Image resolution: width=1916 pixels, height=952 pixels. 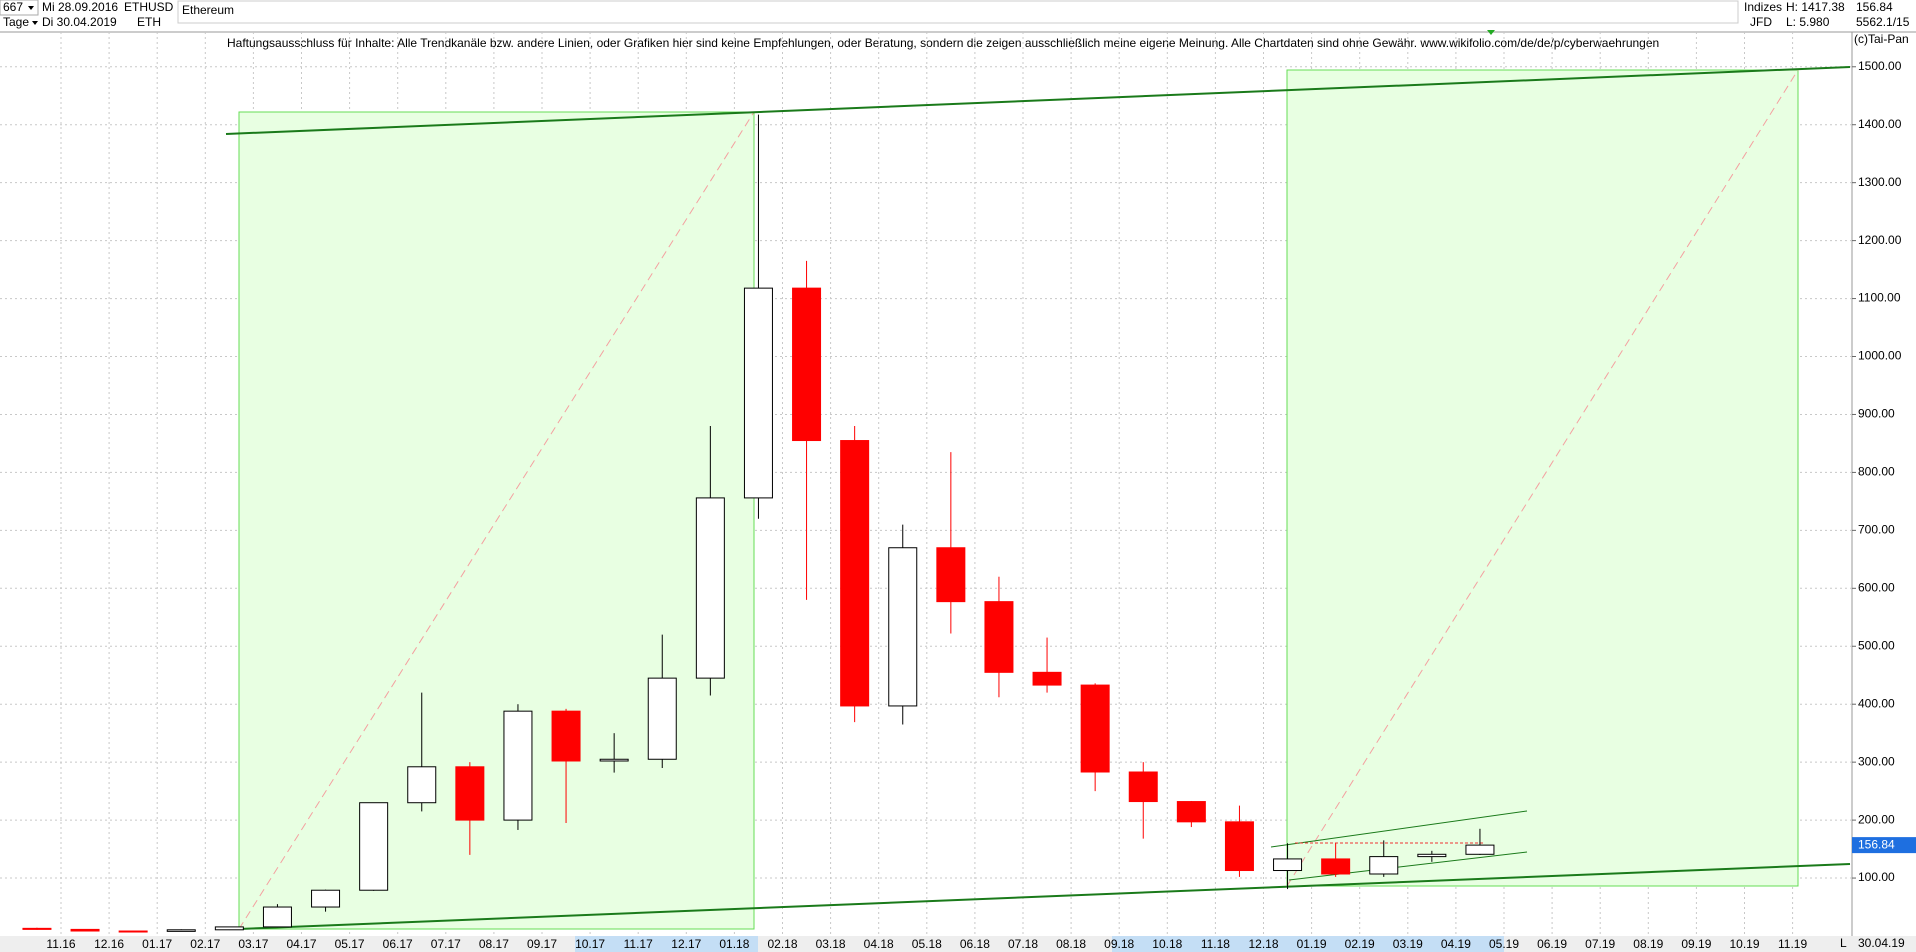 I want to click on last-price-header: 156.84, so click(x=1874, y=7).